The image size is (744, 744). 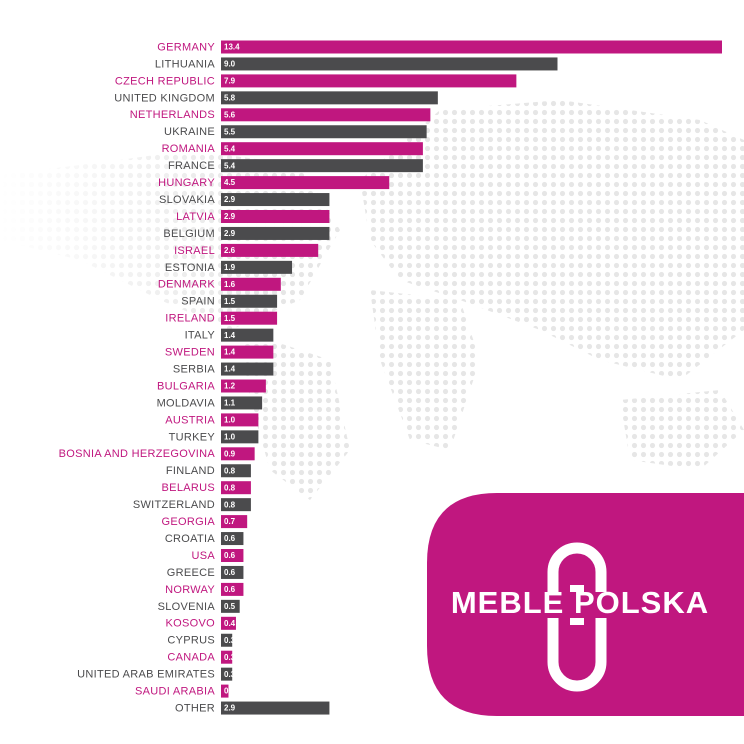 I want to click on category-label: CYPRUS, so click(x=191, y=641).